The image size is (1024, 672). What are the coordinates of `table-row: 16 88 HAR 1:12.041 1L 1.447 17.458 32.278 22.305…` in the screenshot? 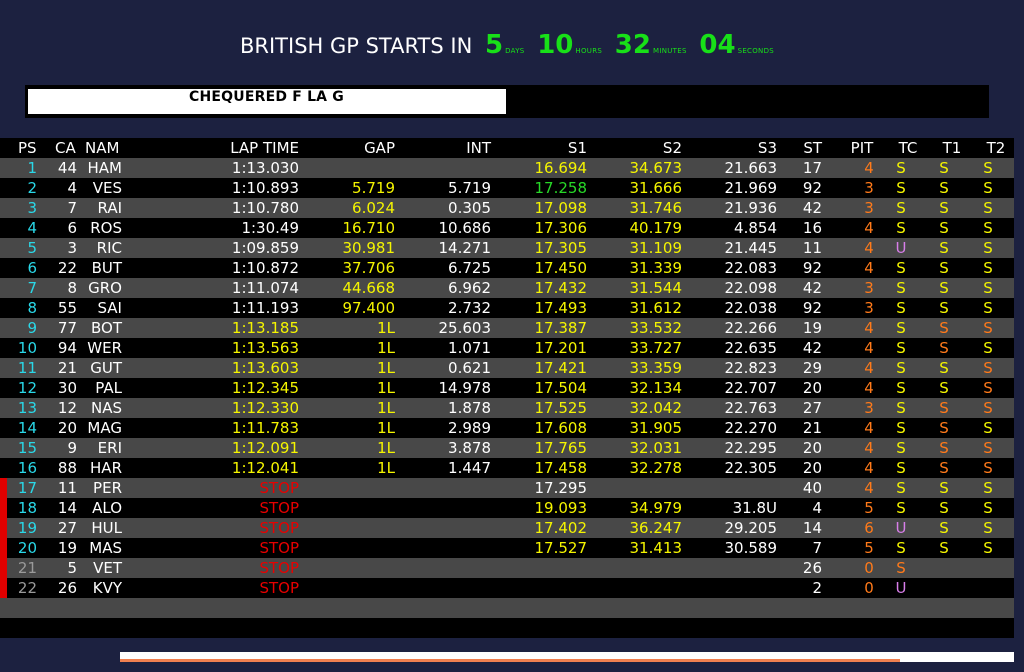 It's located at (507, 468).